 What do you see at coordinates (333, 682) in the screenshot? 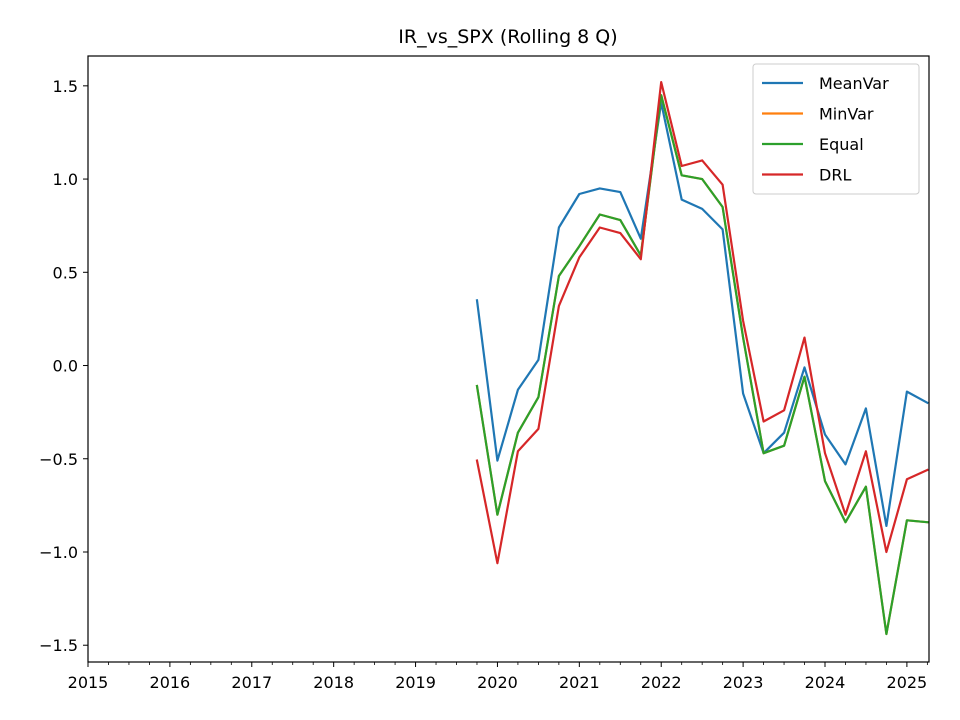
I see `x-tick-label: 2018` at bounding box center [333, 682].